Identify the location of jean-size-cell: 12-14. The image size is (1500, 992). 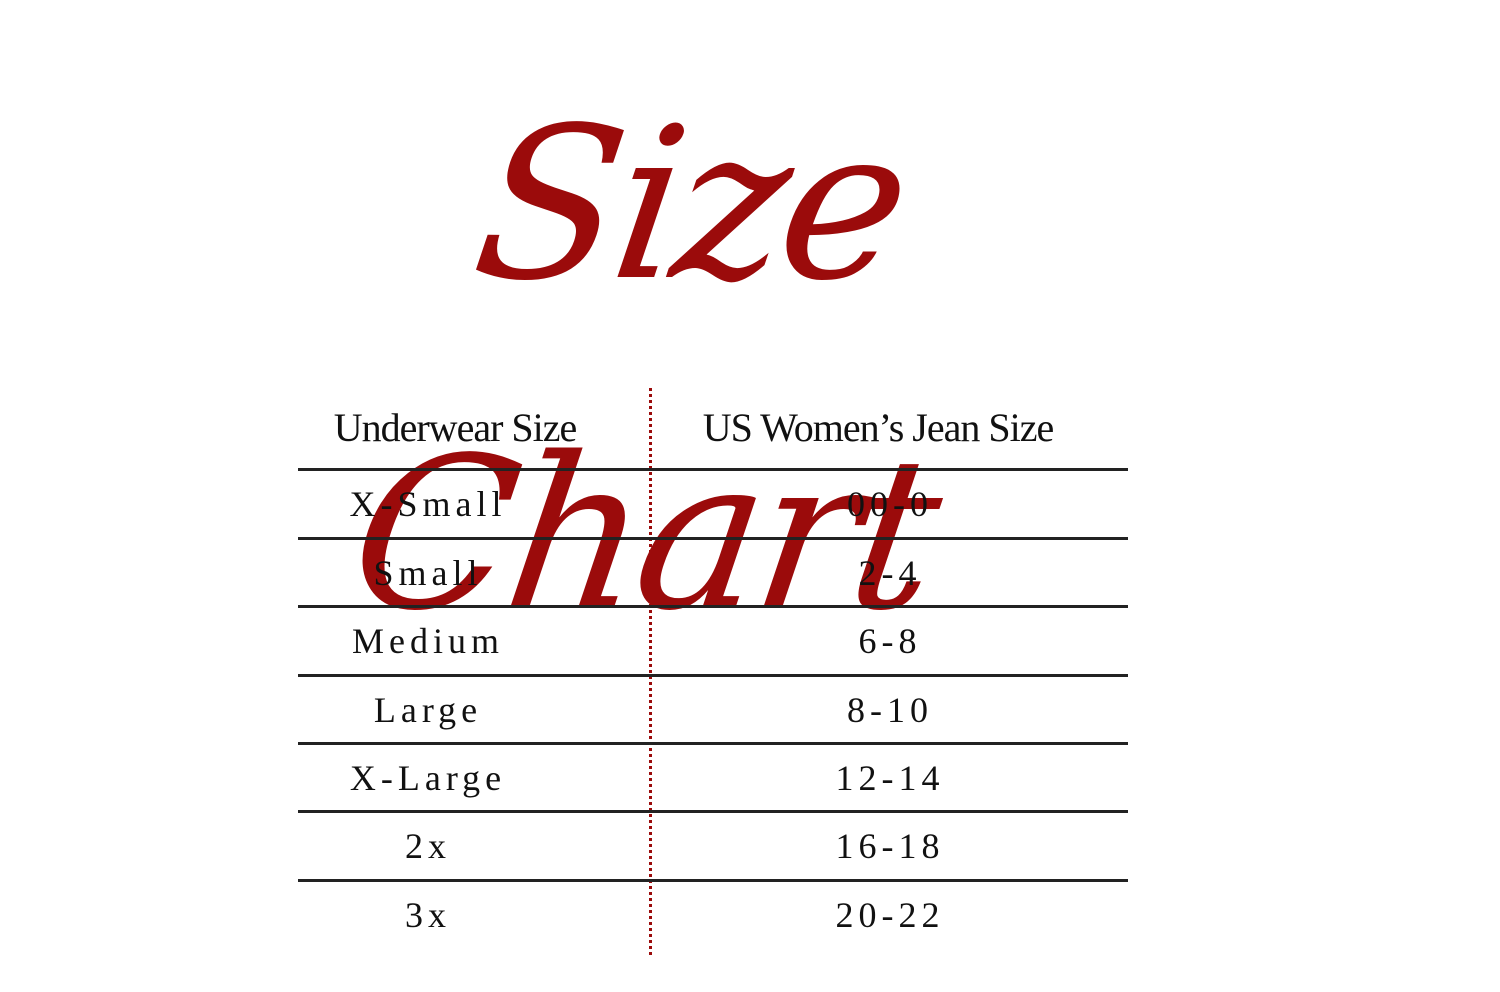
(890, 778).